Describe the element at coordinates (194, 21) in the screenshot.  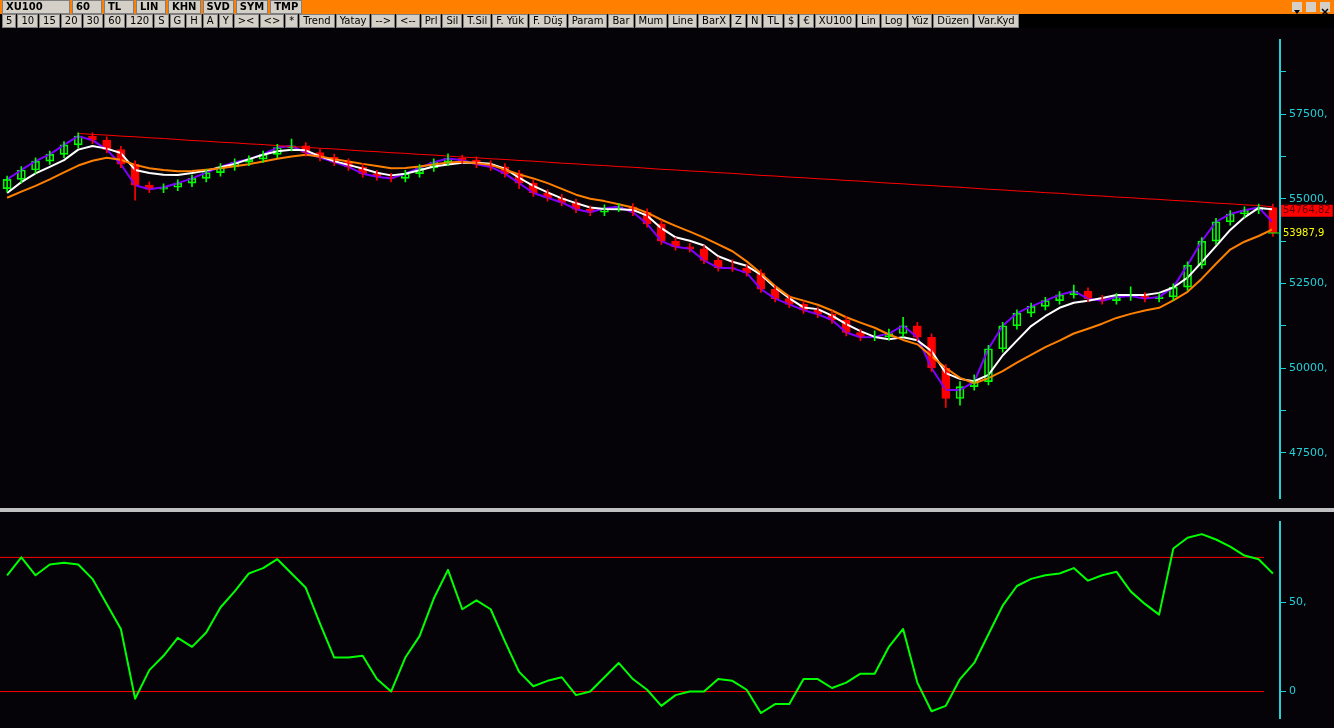
I see `text: H` at that location.